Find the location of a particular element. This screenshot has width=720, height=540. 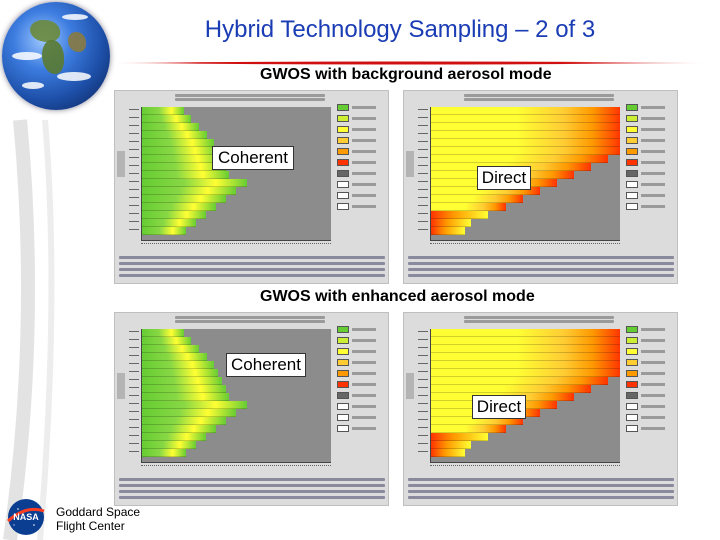

earth-globe-image is located at coordinates (56, 56).